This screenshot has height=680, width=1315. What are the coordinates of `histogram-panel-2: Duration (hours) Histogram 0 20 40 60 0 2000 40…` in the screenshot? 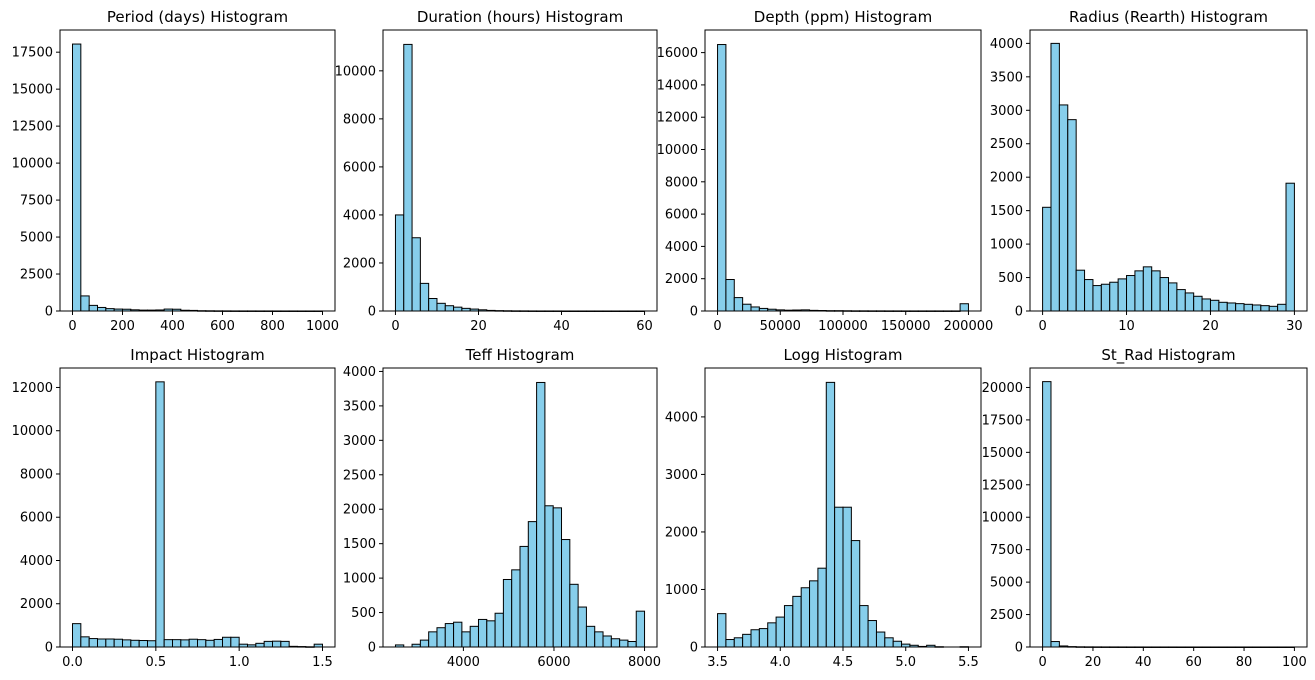 It's located at (496, 171).